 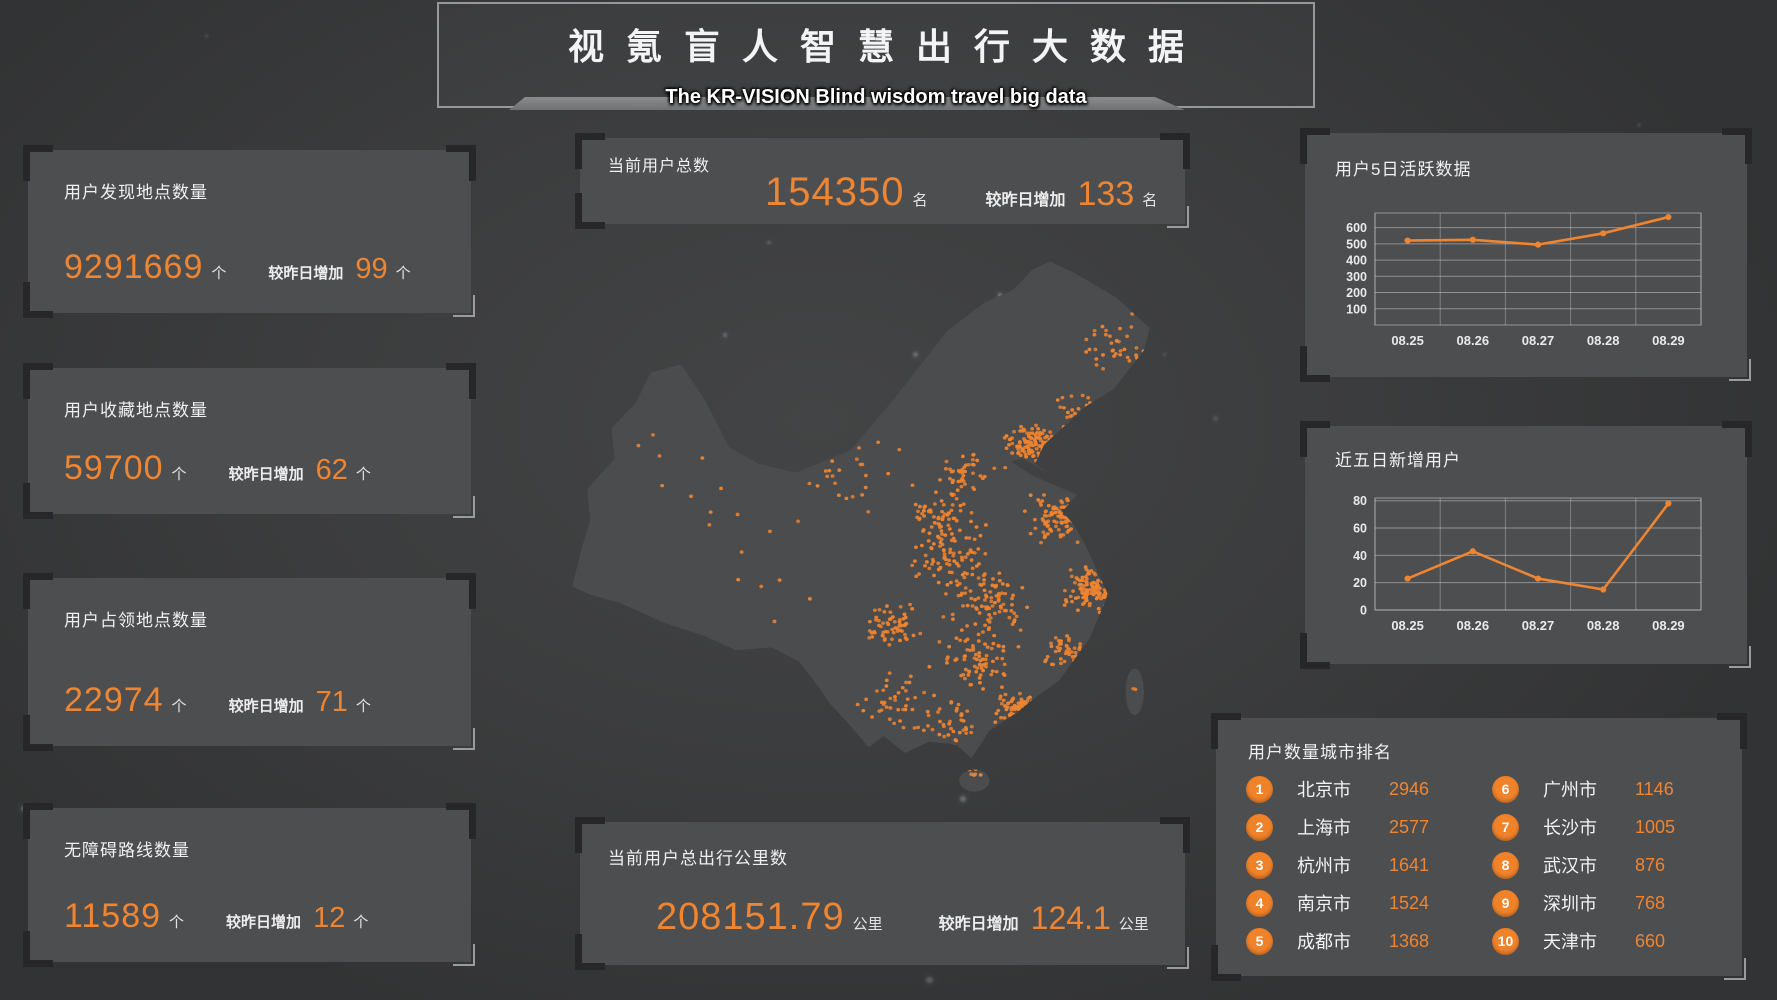 I want to click on rank-city-name: 成都市, so click(x=1324, y=942).